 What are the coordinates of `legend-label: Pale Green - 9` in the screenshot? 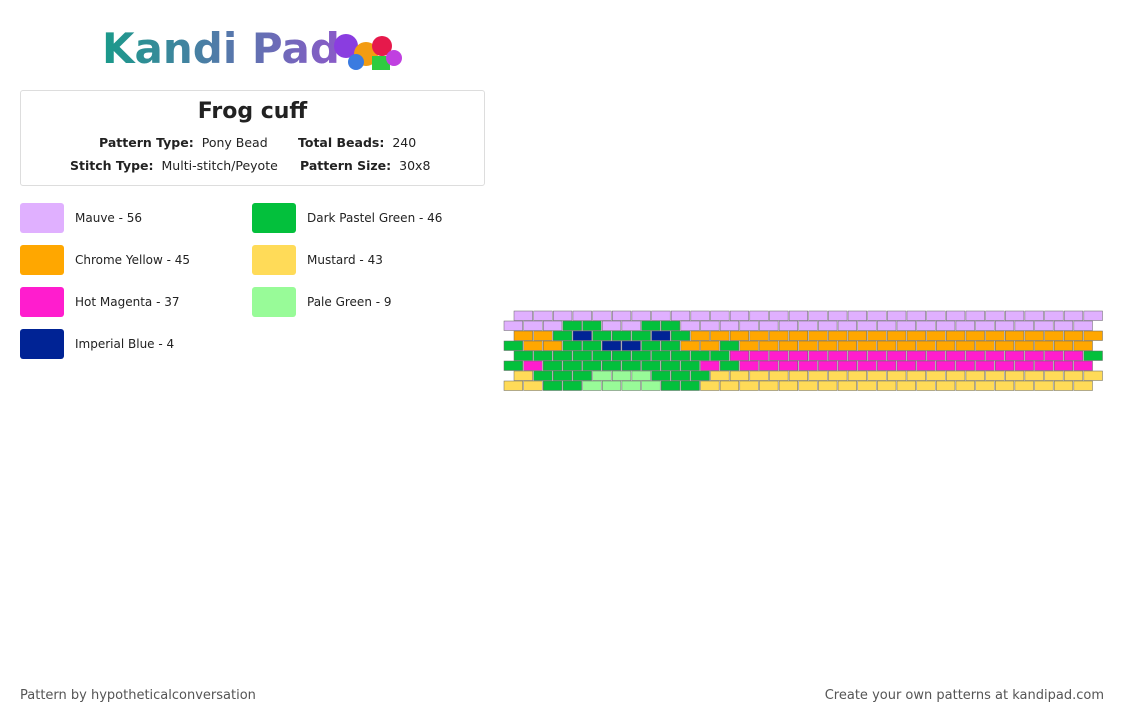 It's located at (349, 302).